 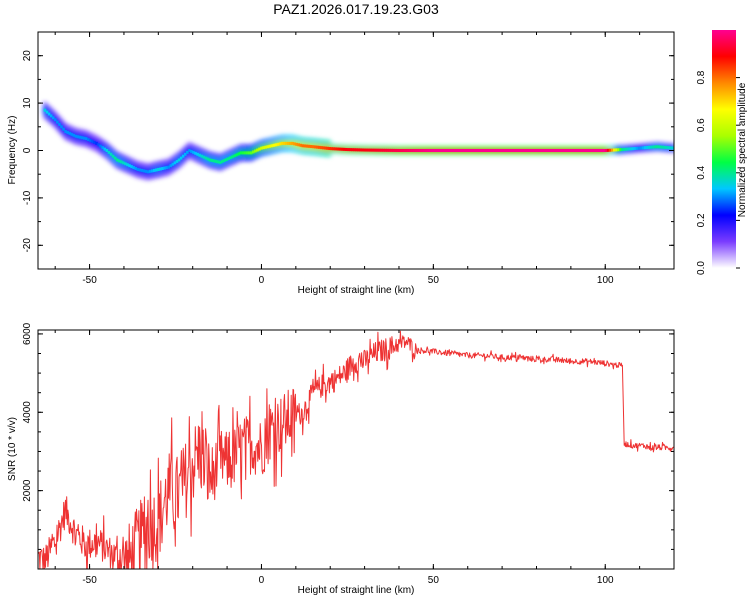 What do you see at coordinates (89, 580) in the screenshot?
I see `snr-x-tick-label: -50` at bounding box center [89, 580].